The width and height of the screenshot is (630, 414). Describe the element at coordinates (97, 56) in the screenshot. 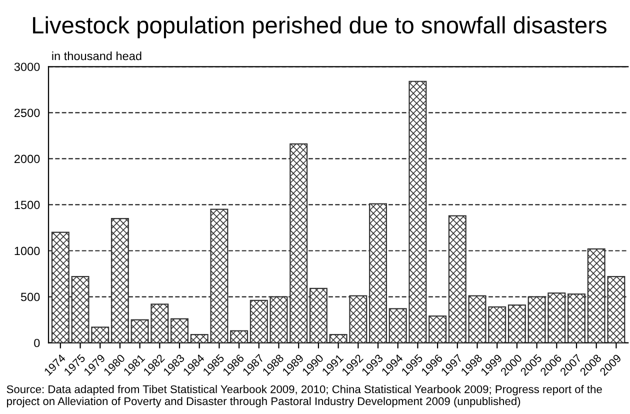

I see `y-axis-title: in thousand head` at that location.